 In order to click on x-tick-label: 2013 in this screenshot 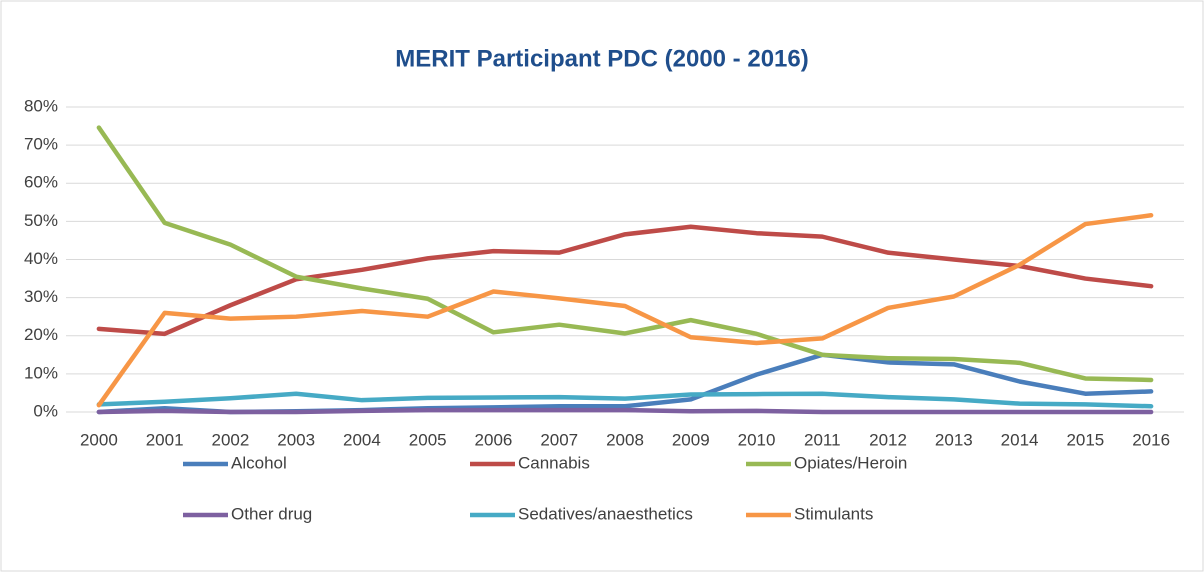, I will do `click(954, 439)`.